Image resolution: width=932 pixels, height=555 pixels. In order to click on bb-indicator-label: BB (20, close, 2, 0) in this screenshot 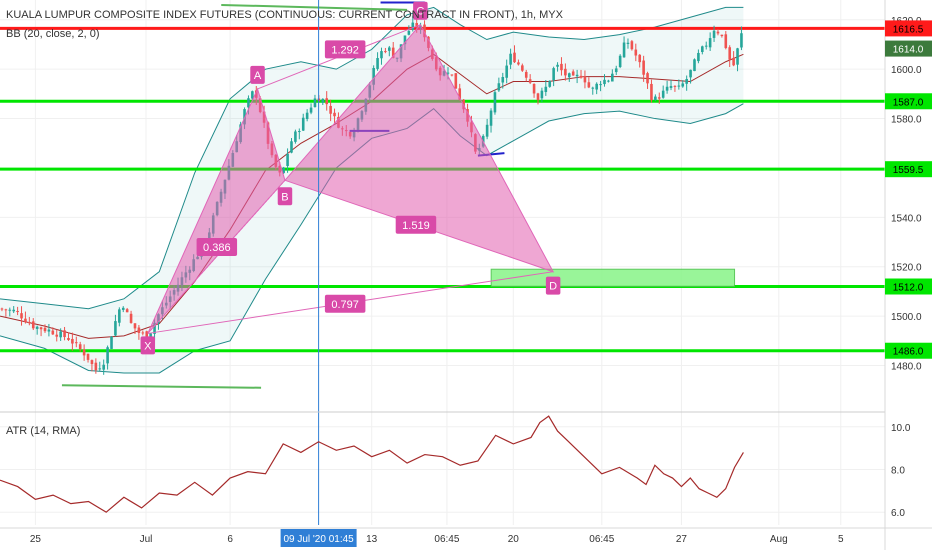, I will do `click(53, 34)`.